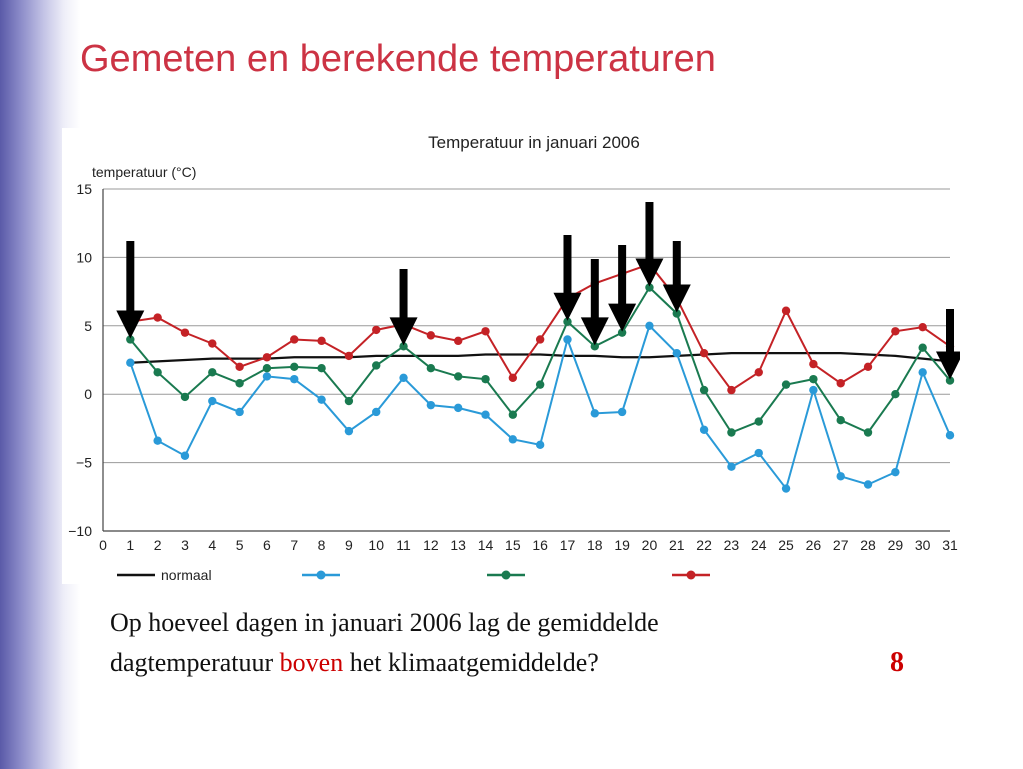 This screenshot has width=1023, height=769. Describe the element at coordinates (195, 662) in the screenshot. I see `question-line-2a: dagtemperatuur` at that location.